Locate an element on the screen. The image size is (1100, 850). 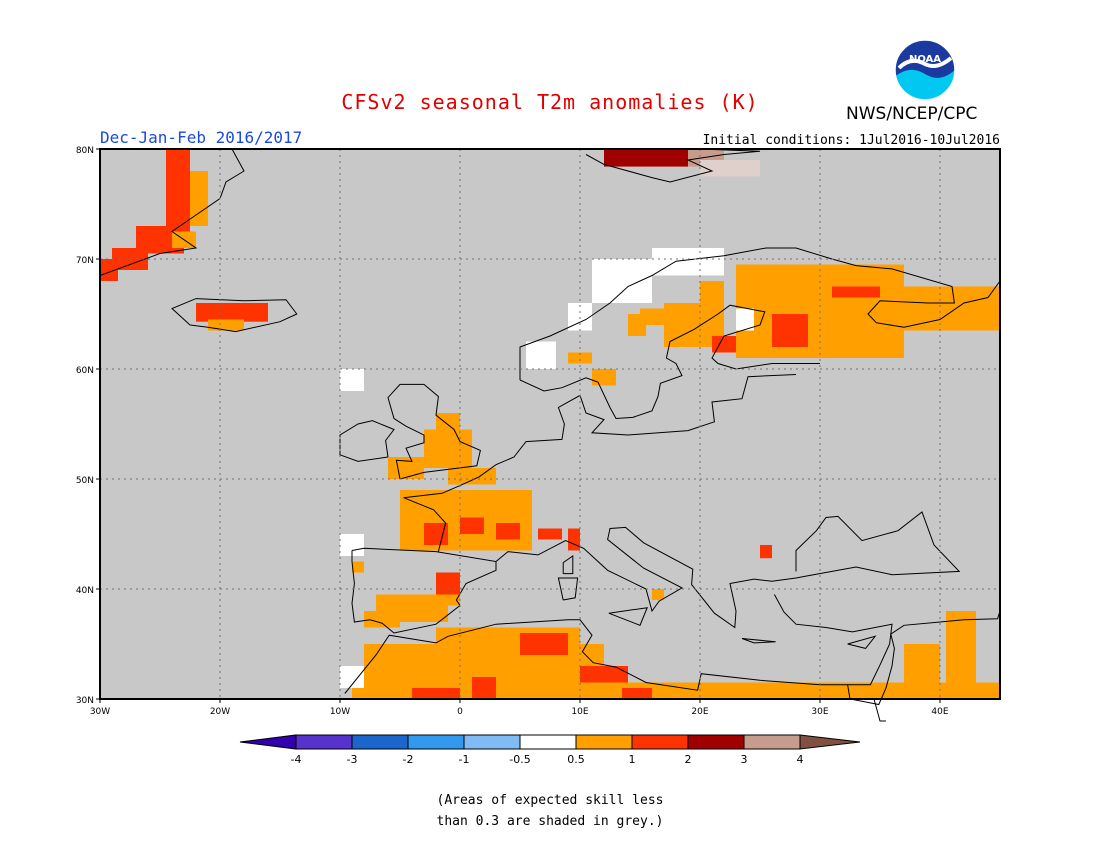
latitude-labels: 80N 70N 60N 50N 40N 30N is located at coordinates (85, 426).